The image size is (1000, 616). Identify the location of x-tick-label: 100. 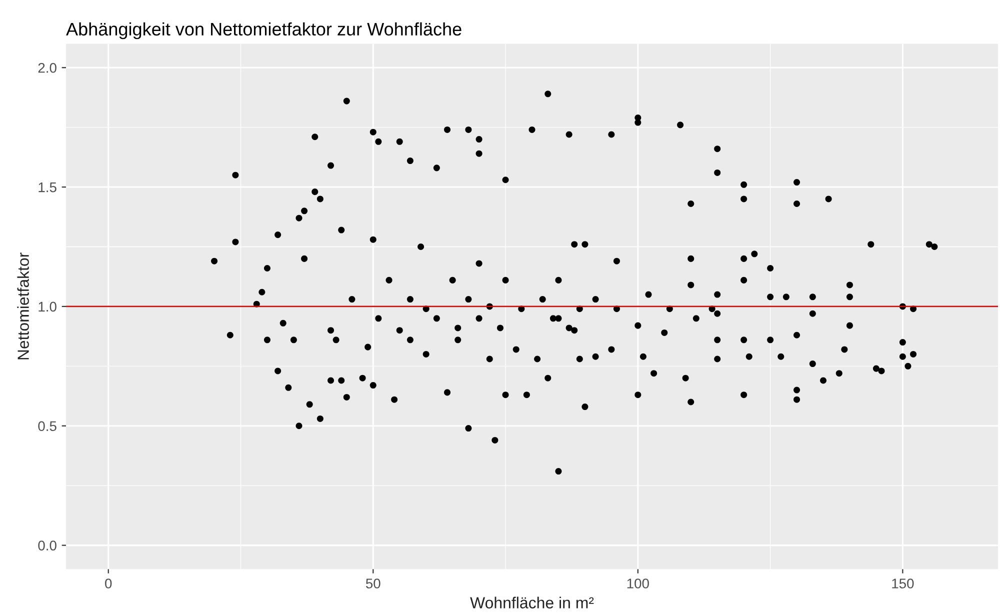
(638, 583).